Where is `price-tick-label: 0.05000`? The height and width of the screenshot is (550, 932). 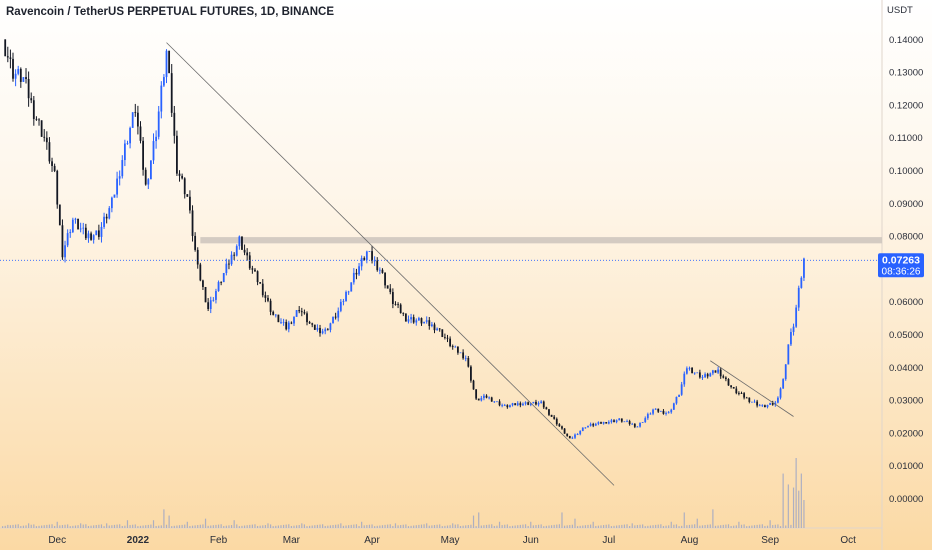 price-tick-label: 0.05000 is located at coordinates (906, 335).